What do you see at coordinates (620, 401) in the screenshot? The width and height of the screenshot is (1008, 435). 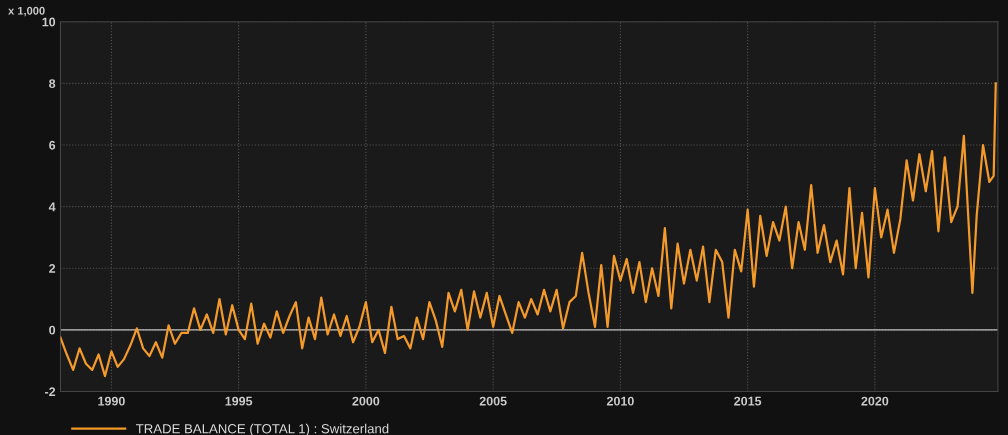 I see `x-tick-label: 2010` at bounding box center [620, 401].